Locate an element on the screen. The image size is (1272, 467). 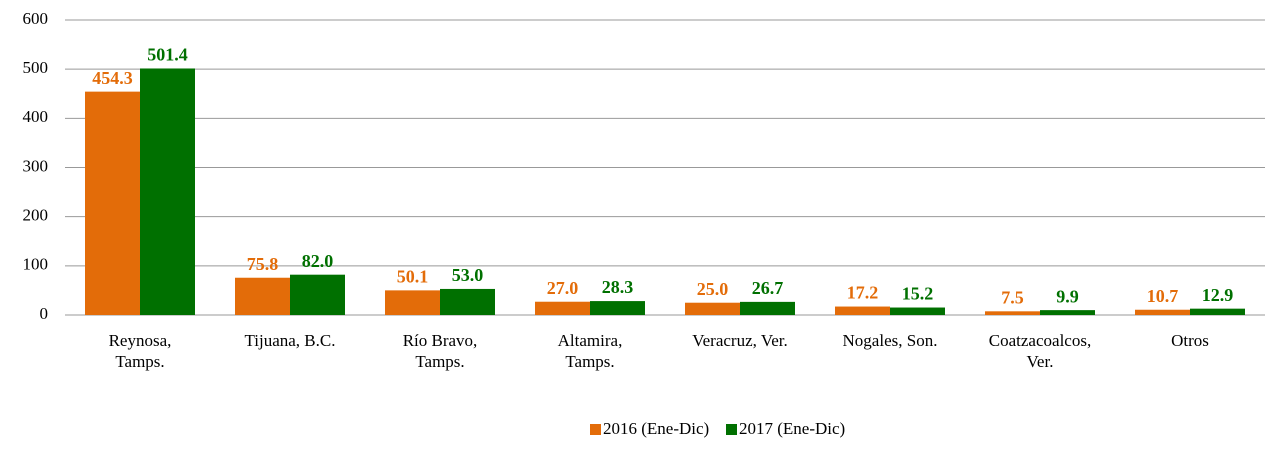
x-tick-label: Reynosa, Tamps. is located at coordinates (140, 351).